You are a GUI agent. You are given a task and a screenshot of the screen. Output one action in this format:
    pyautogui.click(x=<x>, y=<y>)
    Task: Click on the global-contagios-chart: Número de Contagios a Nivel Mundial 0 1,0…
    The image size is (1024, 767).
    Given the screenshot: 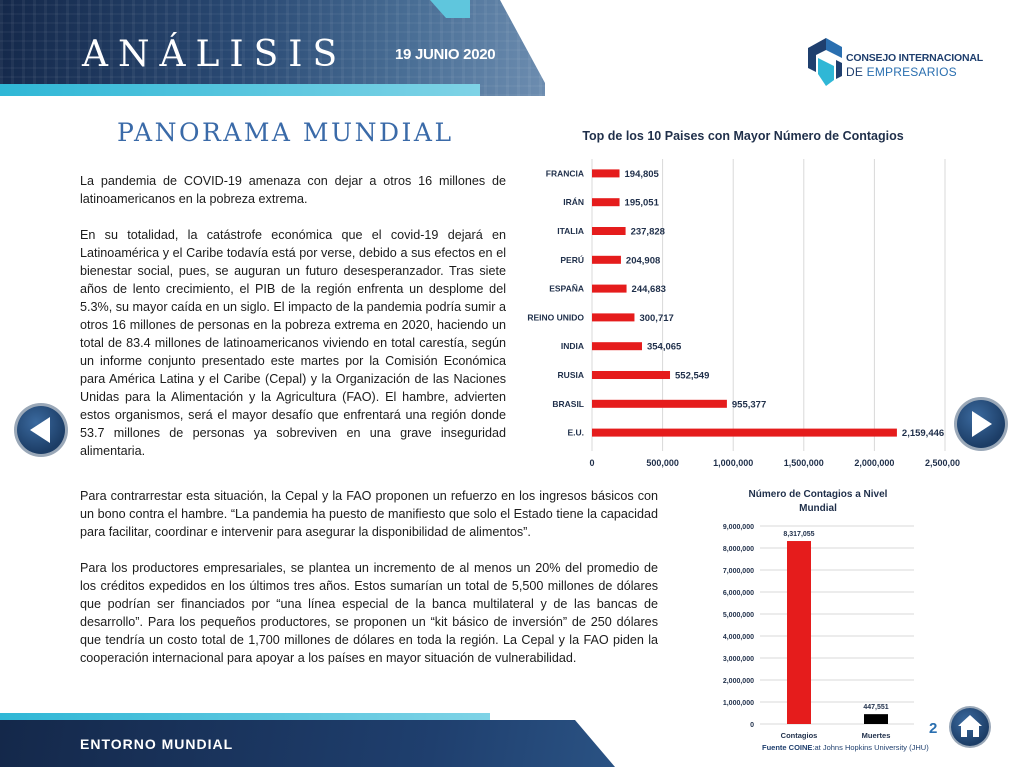 What is the action you would take?
    pyautogui.click(x=818, y=614)
    